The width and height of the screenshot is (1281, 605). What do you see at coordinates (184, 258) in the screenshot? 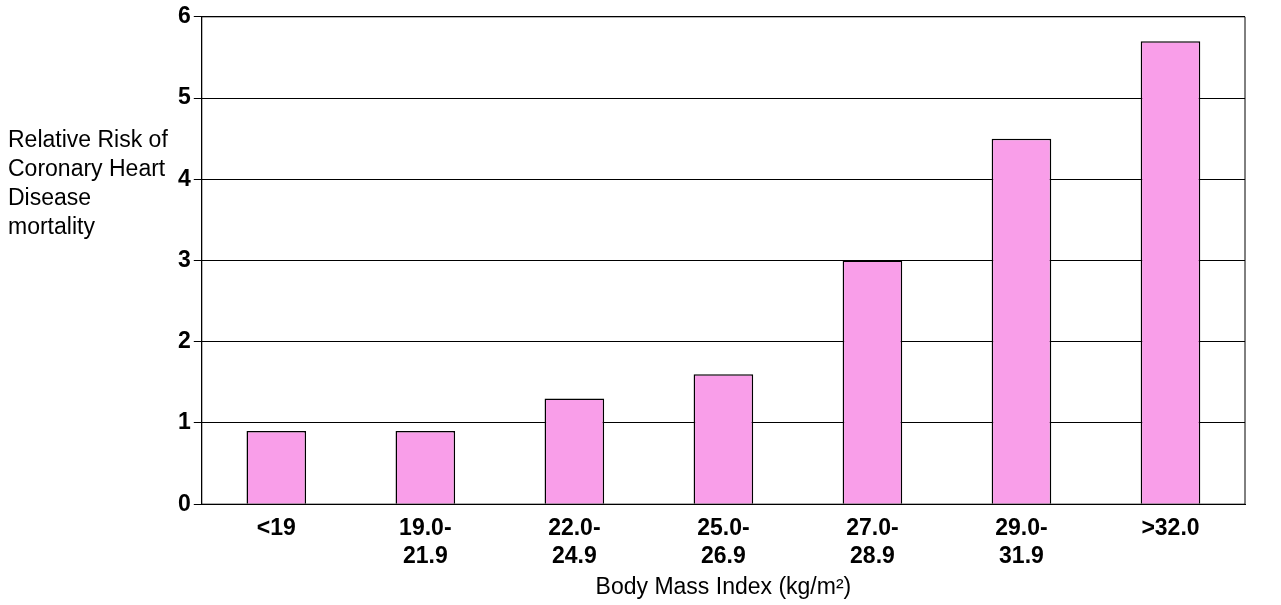
I see `y-tick-label: 3` at bounding box center [184, 258].